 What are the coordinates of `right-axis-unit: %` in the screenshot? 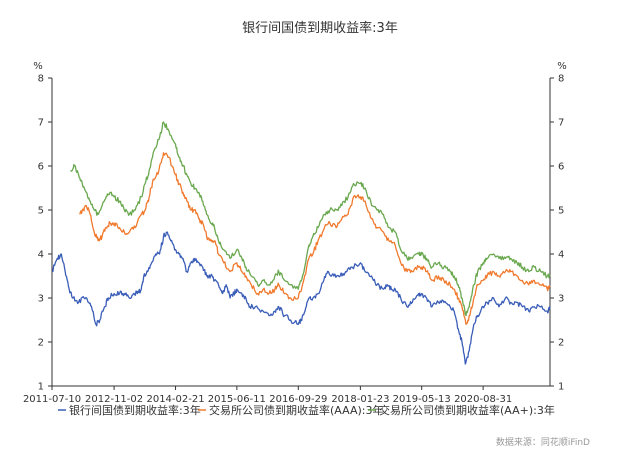 It's located at (562, 66).